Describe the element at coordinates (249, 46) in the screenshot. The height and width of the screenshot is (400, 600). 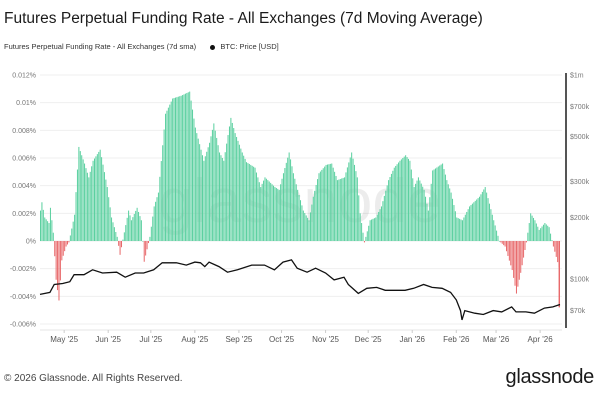
I see `legend-item-btc-price: BTC: Price [USD]` at that location.